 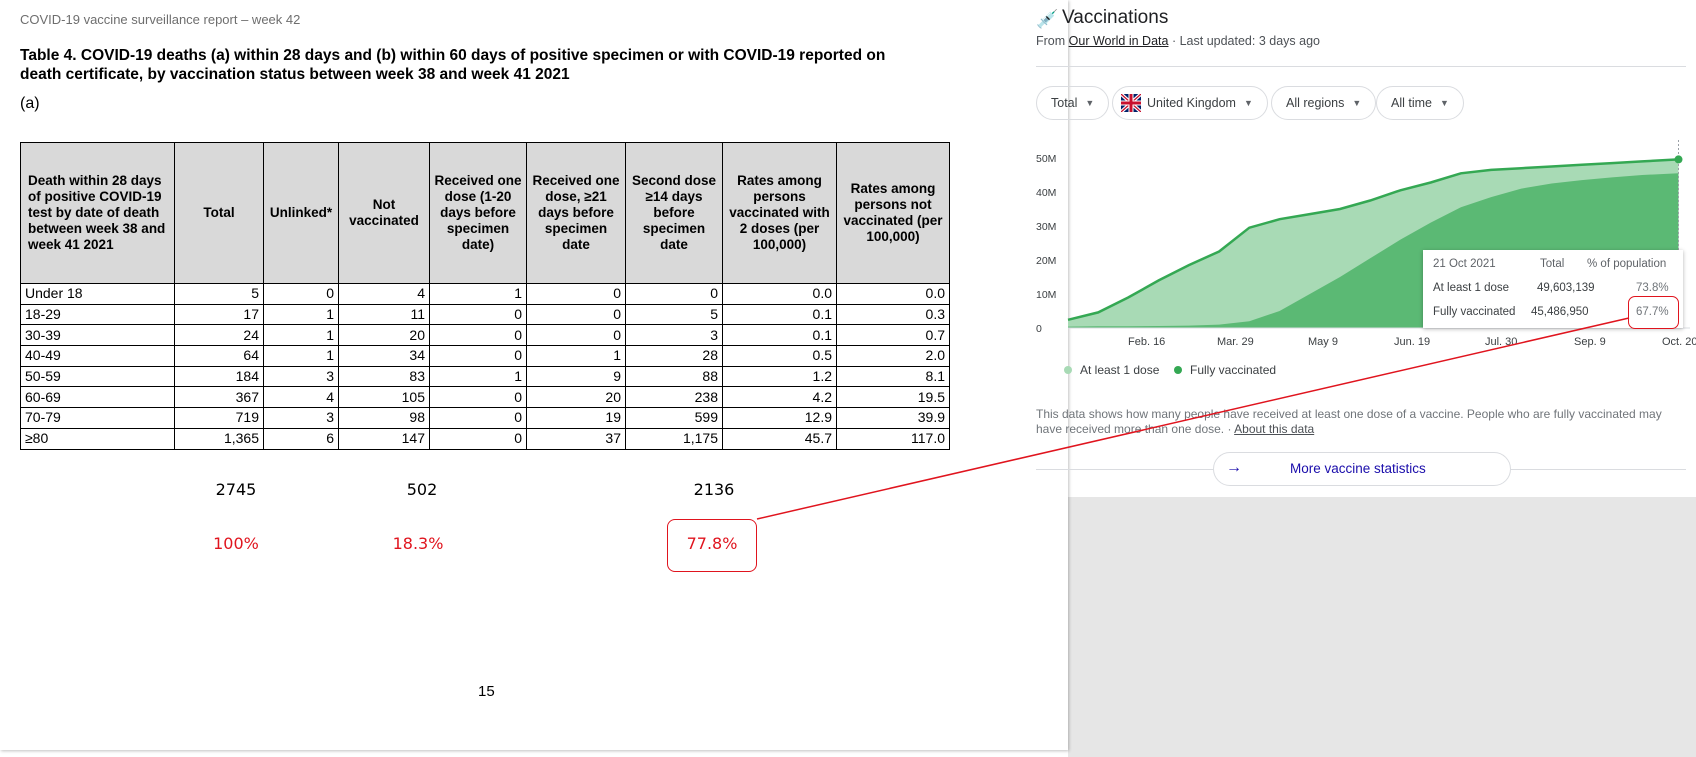 What do you see at coordinates (97, 314) in the screenshot?
I see `table-cell: 18-29` at bounding box center [97, 314].